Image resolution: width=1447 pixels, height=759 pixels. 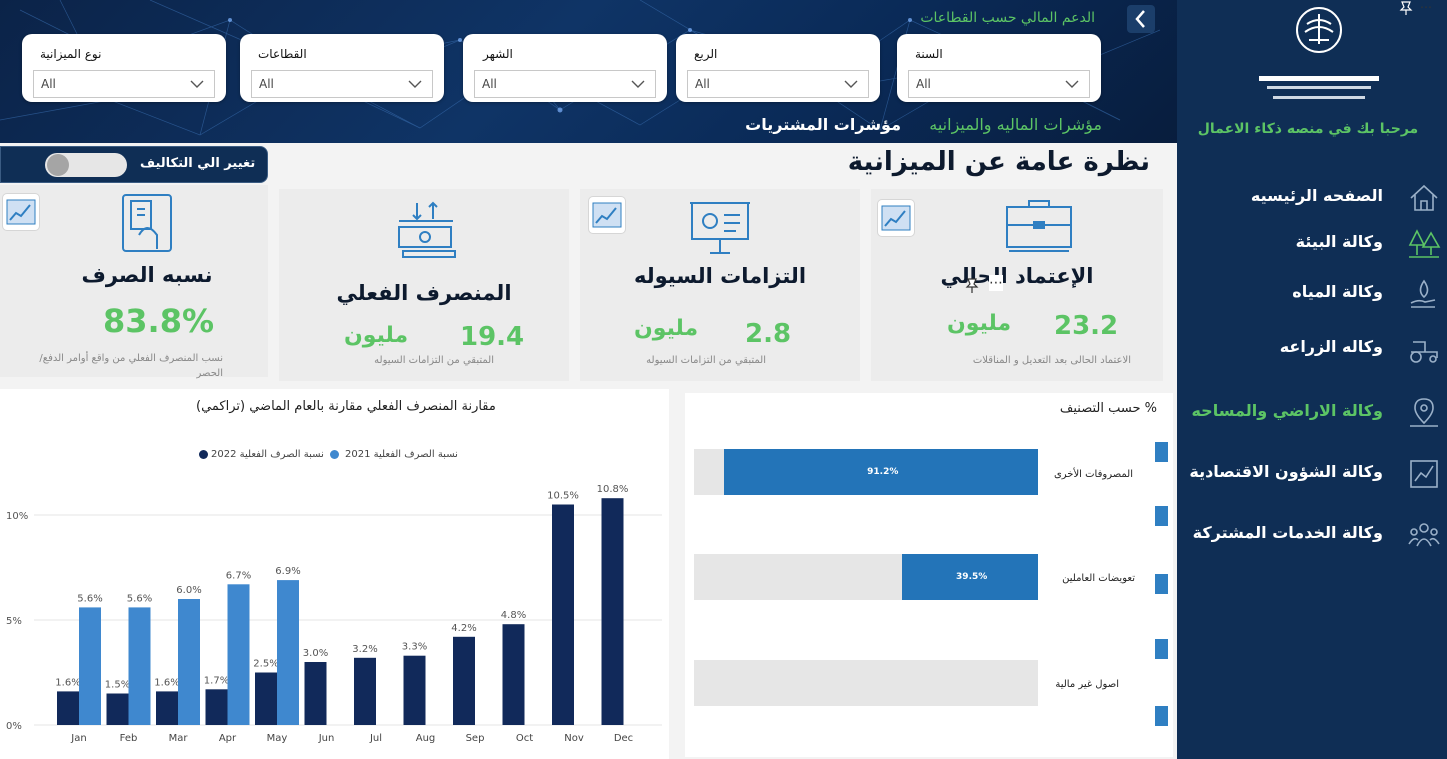 I want to click on bar-label-2022: 5.6%, so click(x=139, y=598).